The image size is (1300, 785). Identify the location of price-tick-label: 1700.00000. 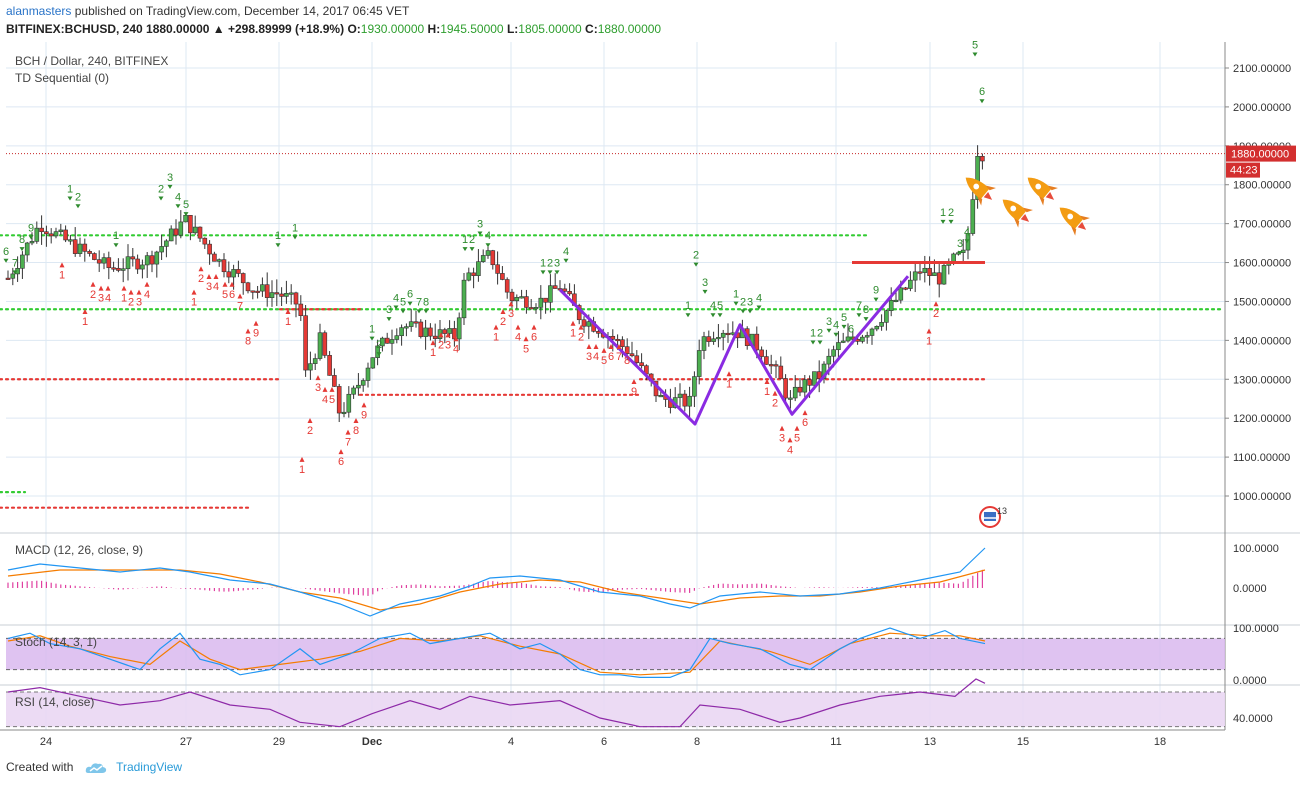
(1262, 225).